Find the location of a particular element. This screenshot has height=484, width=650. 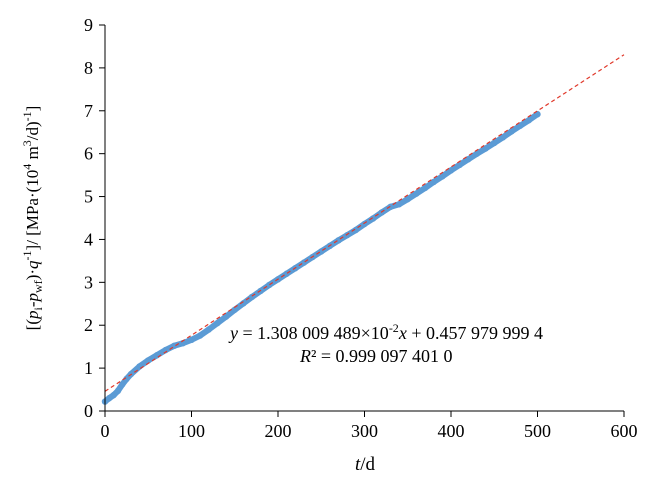

x-tick-label: 0 is located at coordinates (105, 431).